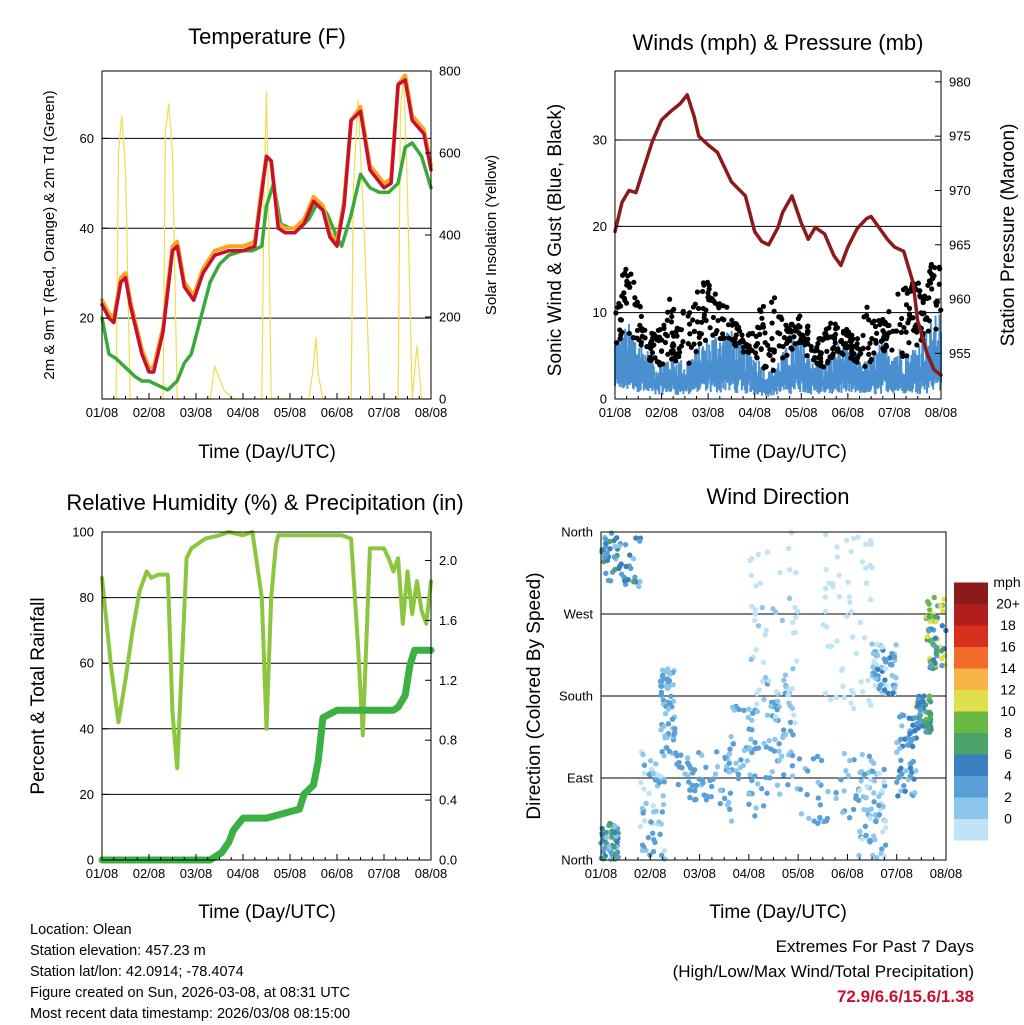 This screenshot has width=1024, height=1025. What do you see at coordinates (801, 412) in the screenshot?
I see `x-tick-label: 05/08` at bounding box center [801, 412].